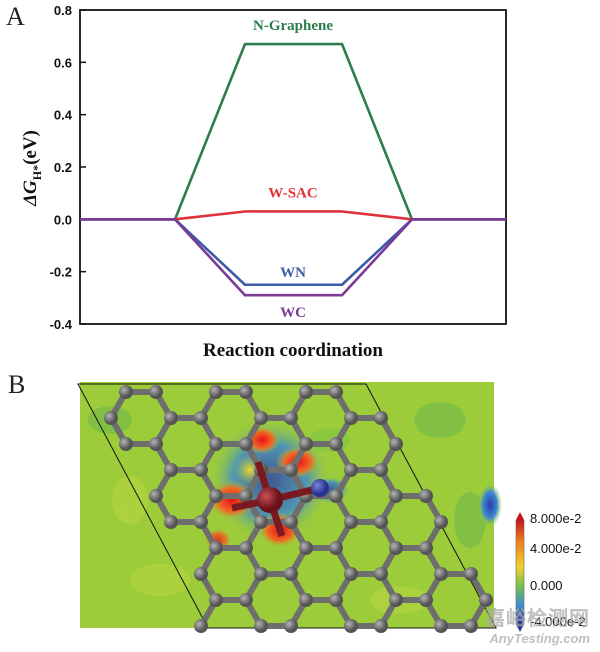  I want to click on watermark-cn: 嘉峪检测网, so click(537, 619).